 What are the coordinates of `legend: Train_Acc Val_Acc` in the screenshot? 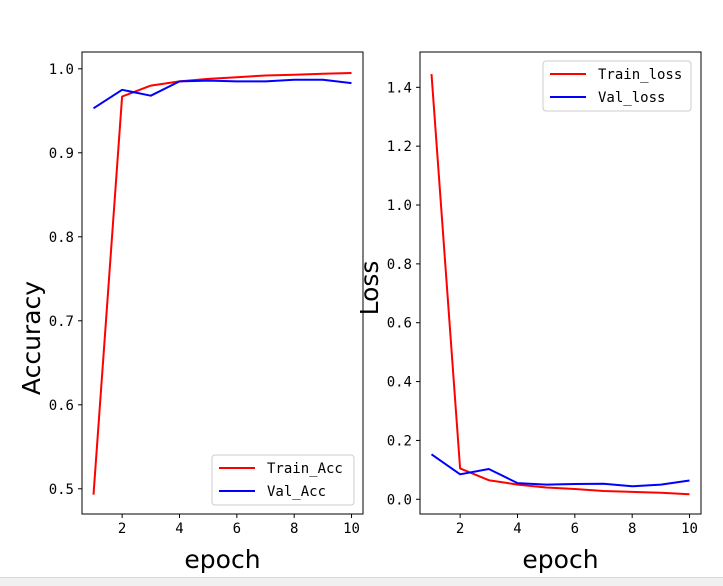 It's located at (283, 480).